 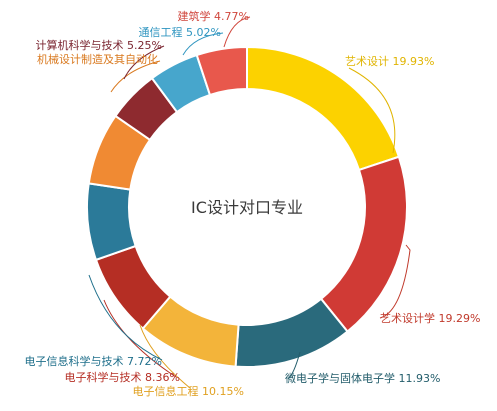 I want to click on slice-label-4: 电子信息工程 10.15%, so click(x=188, y=391).